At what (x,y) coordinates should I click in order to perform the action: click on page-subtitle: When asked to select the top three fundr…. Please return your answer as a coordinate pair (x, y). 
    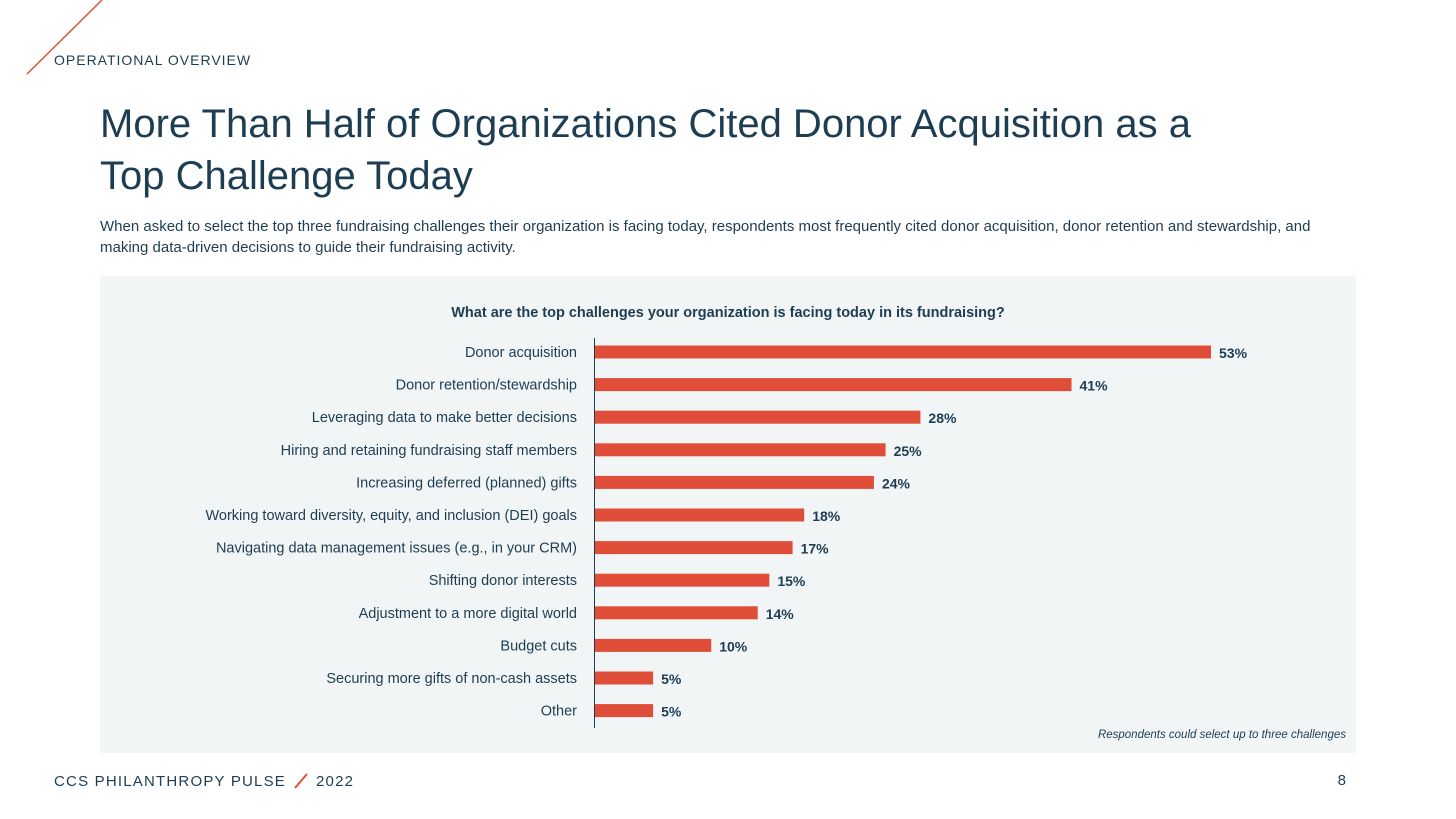
    Looking at the image, I should click on (705, 237).